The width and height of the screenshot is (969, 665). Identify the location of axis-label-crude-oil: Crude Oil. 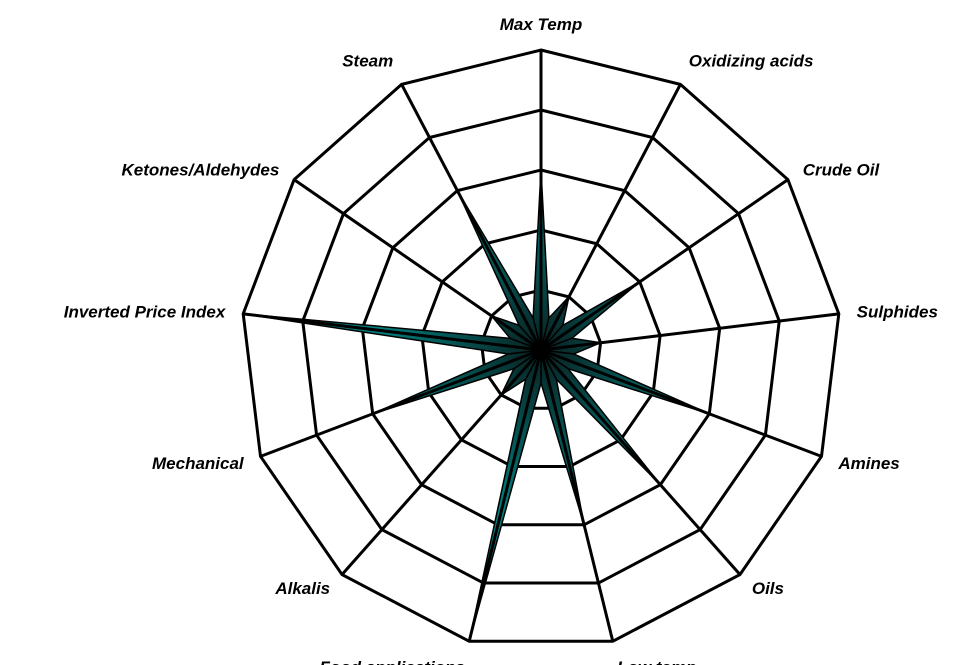
(842, 169).